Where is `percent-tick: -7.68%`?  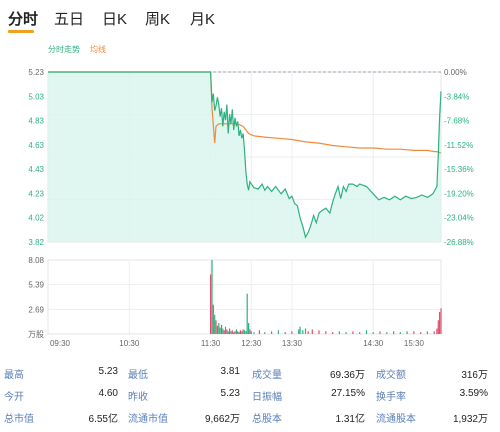
percent-tick: -7.68% is located at coordinates (456, 121).